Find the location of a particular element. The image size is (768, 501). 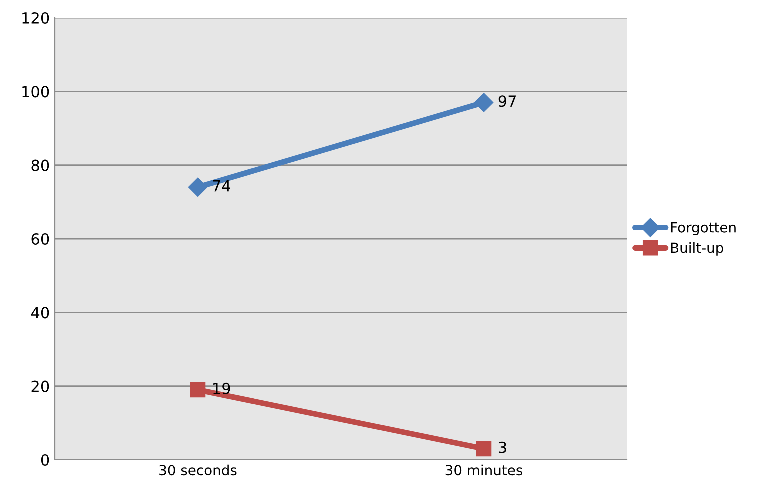

legend-label: Built-up is located at coordinates (697, 249).